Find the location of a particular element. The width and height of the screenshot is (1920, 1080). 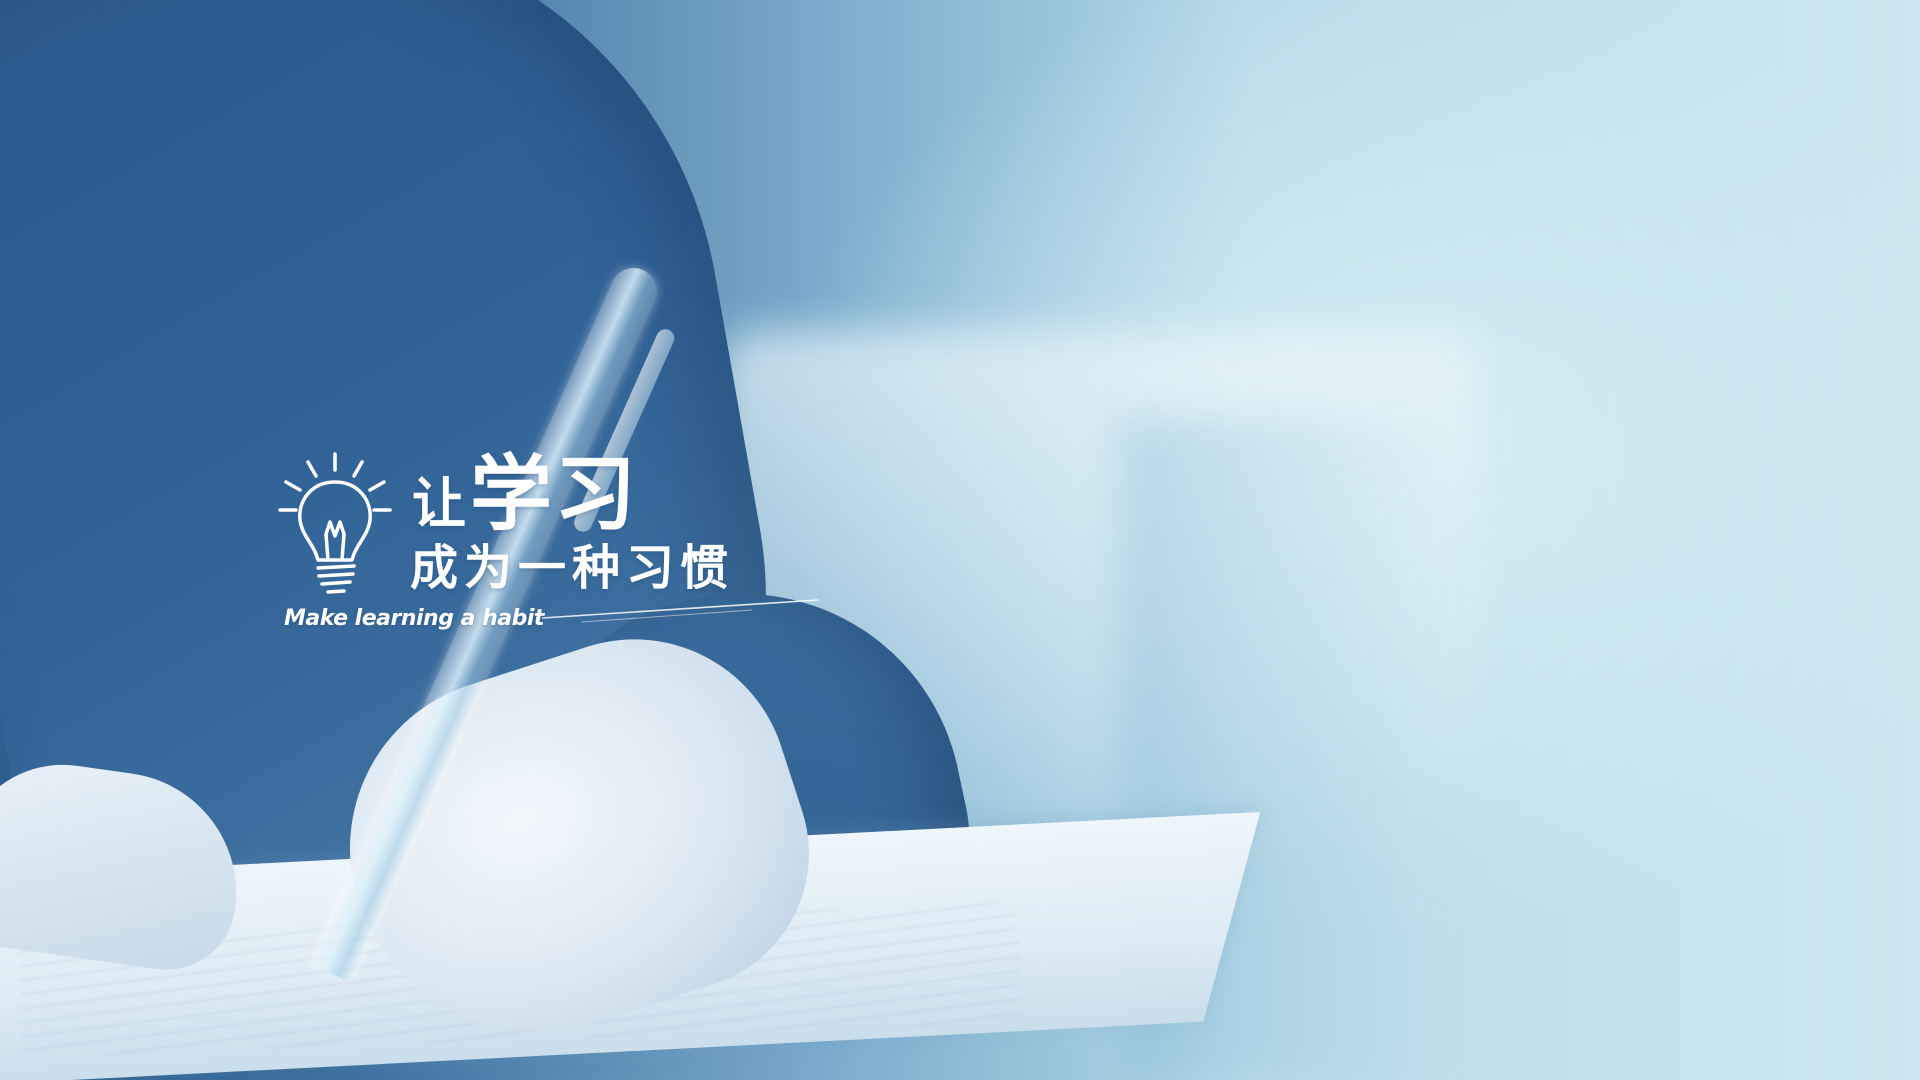

headline-prefix: 让 is located at coordinates (439, 503).